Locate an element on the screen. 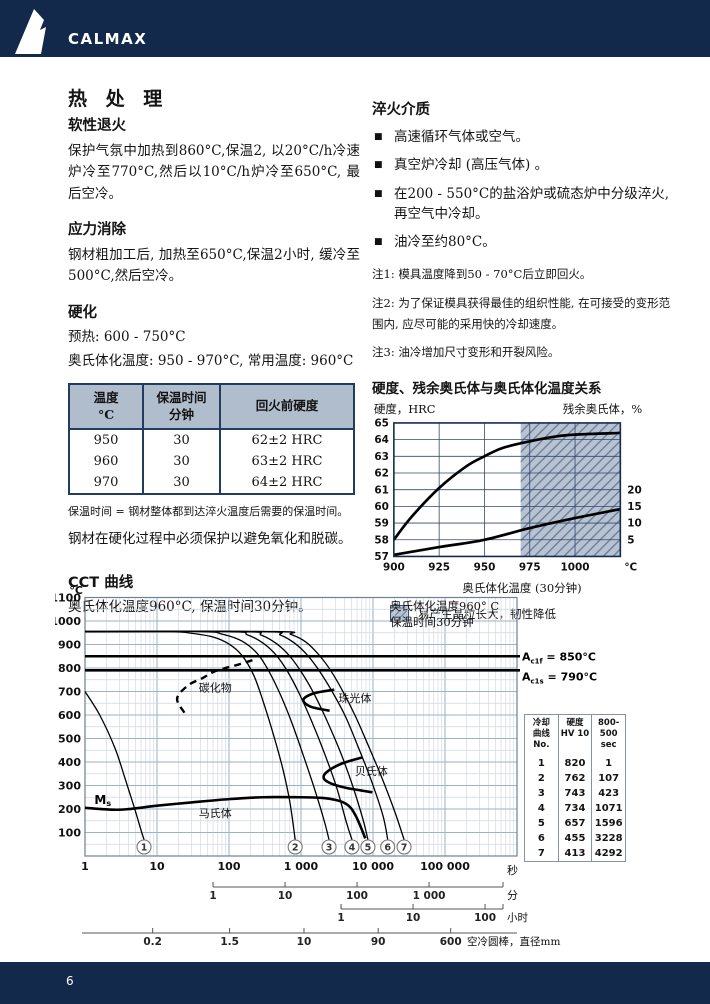 This screenshot has height=1004, width=710. hardening-heading: 硬化 is located at coordinates (82, 312).